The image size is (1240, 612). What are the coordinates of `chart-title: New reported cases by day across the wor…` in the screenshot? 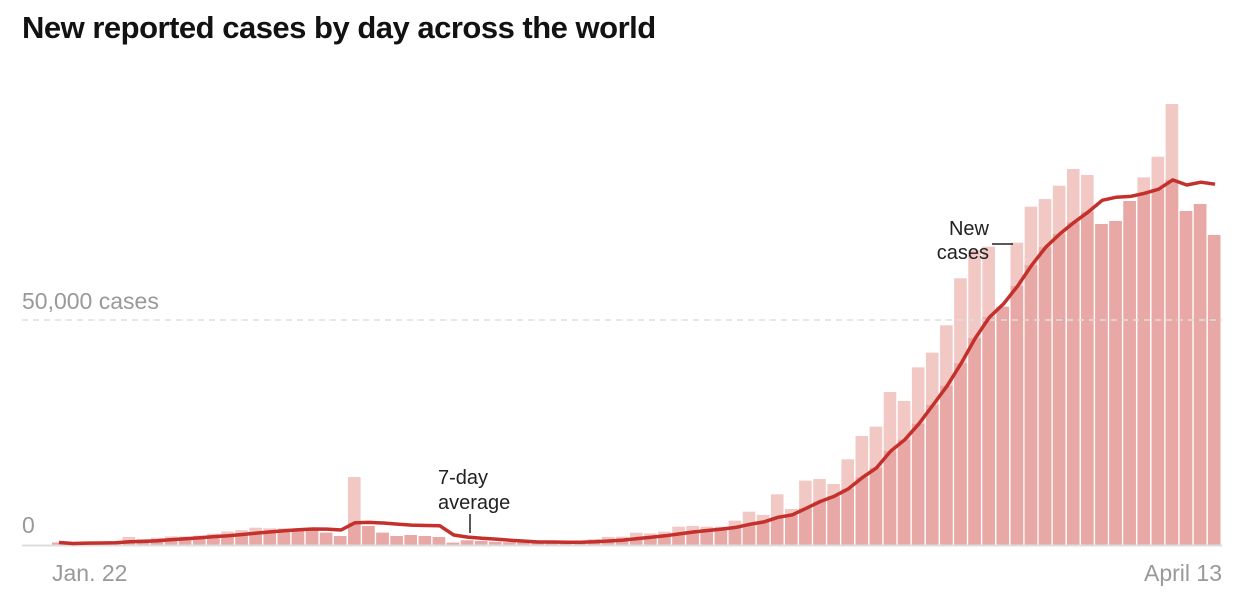 It's located at (339, 27).